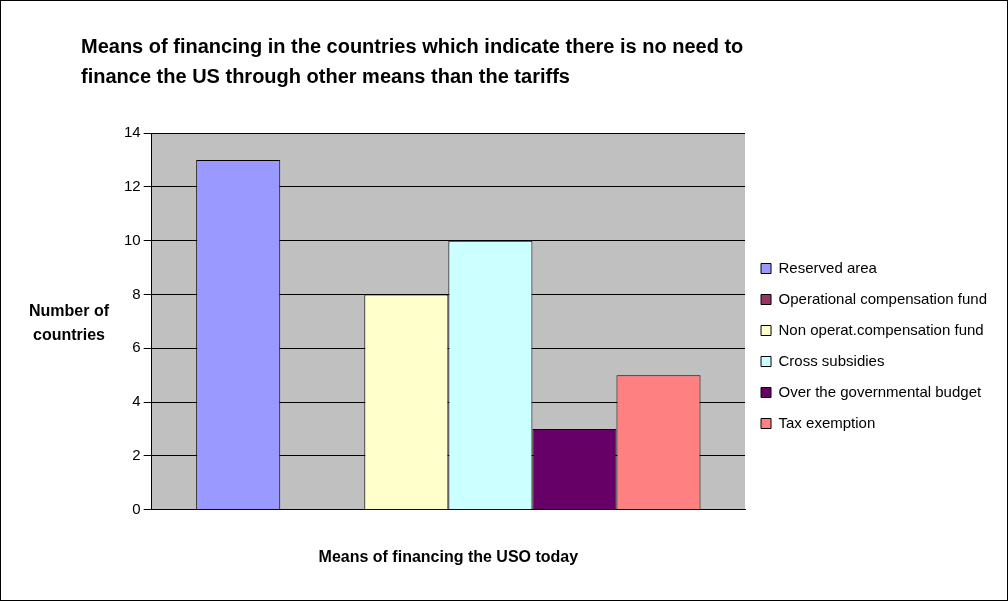 This screenshot has width=1008, height=601. Describe the element at coordinates (132, 185) in the screenshot. I see `y-tick-label: 12` at that location.